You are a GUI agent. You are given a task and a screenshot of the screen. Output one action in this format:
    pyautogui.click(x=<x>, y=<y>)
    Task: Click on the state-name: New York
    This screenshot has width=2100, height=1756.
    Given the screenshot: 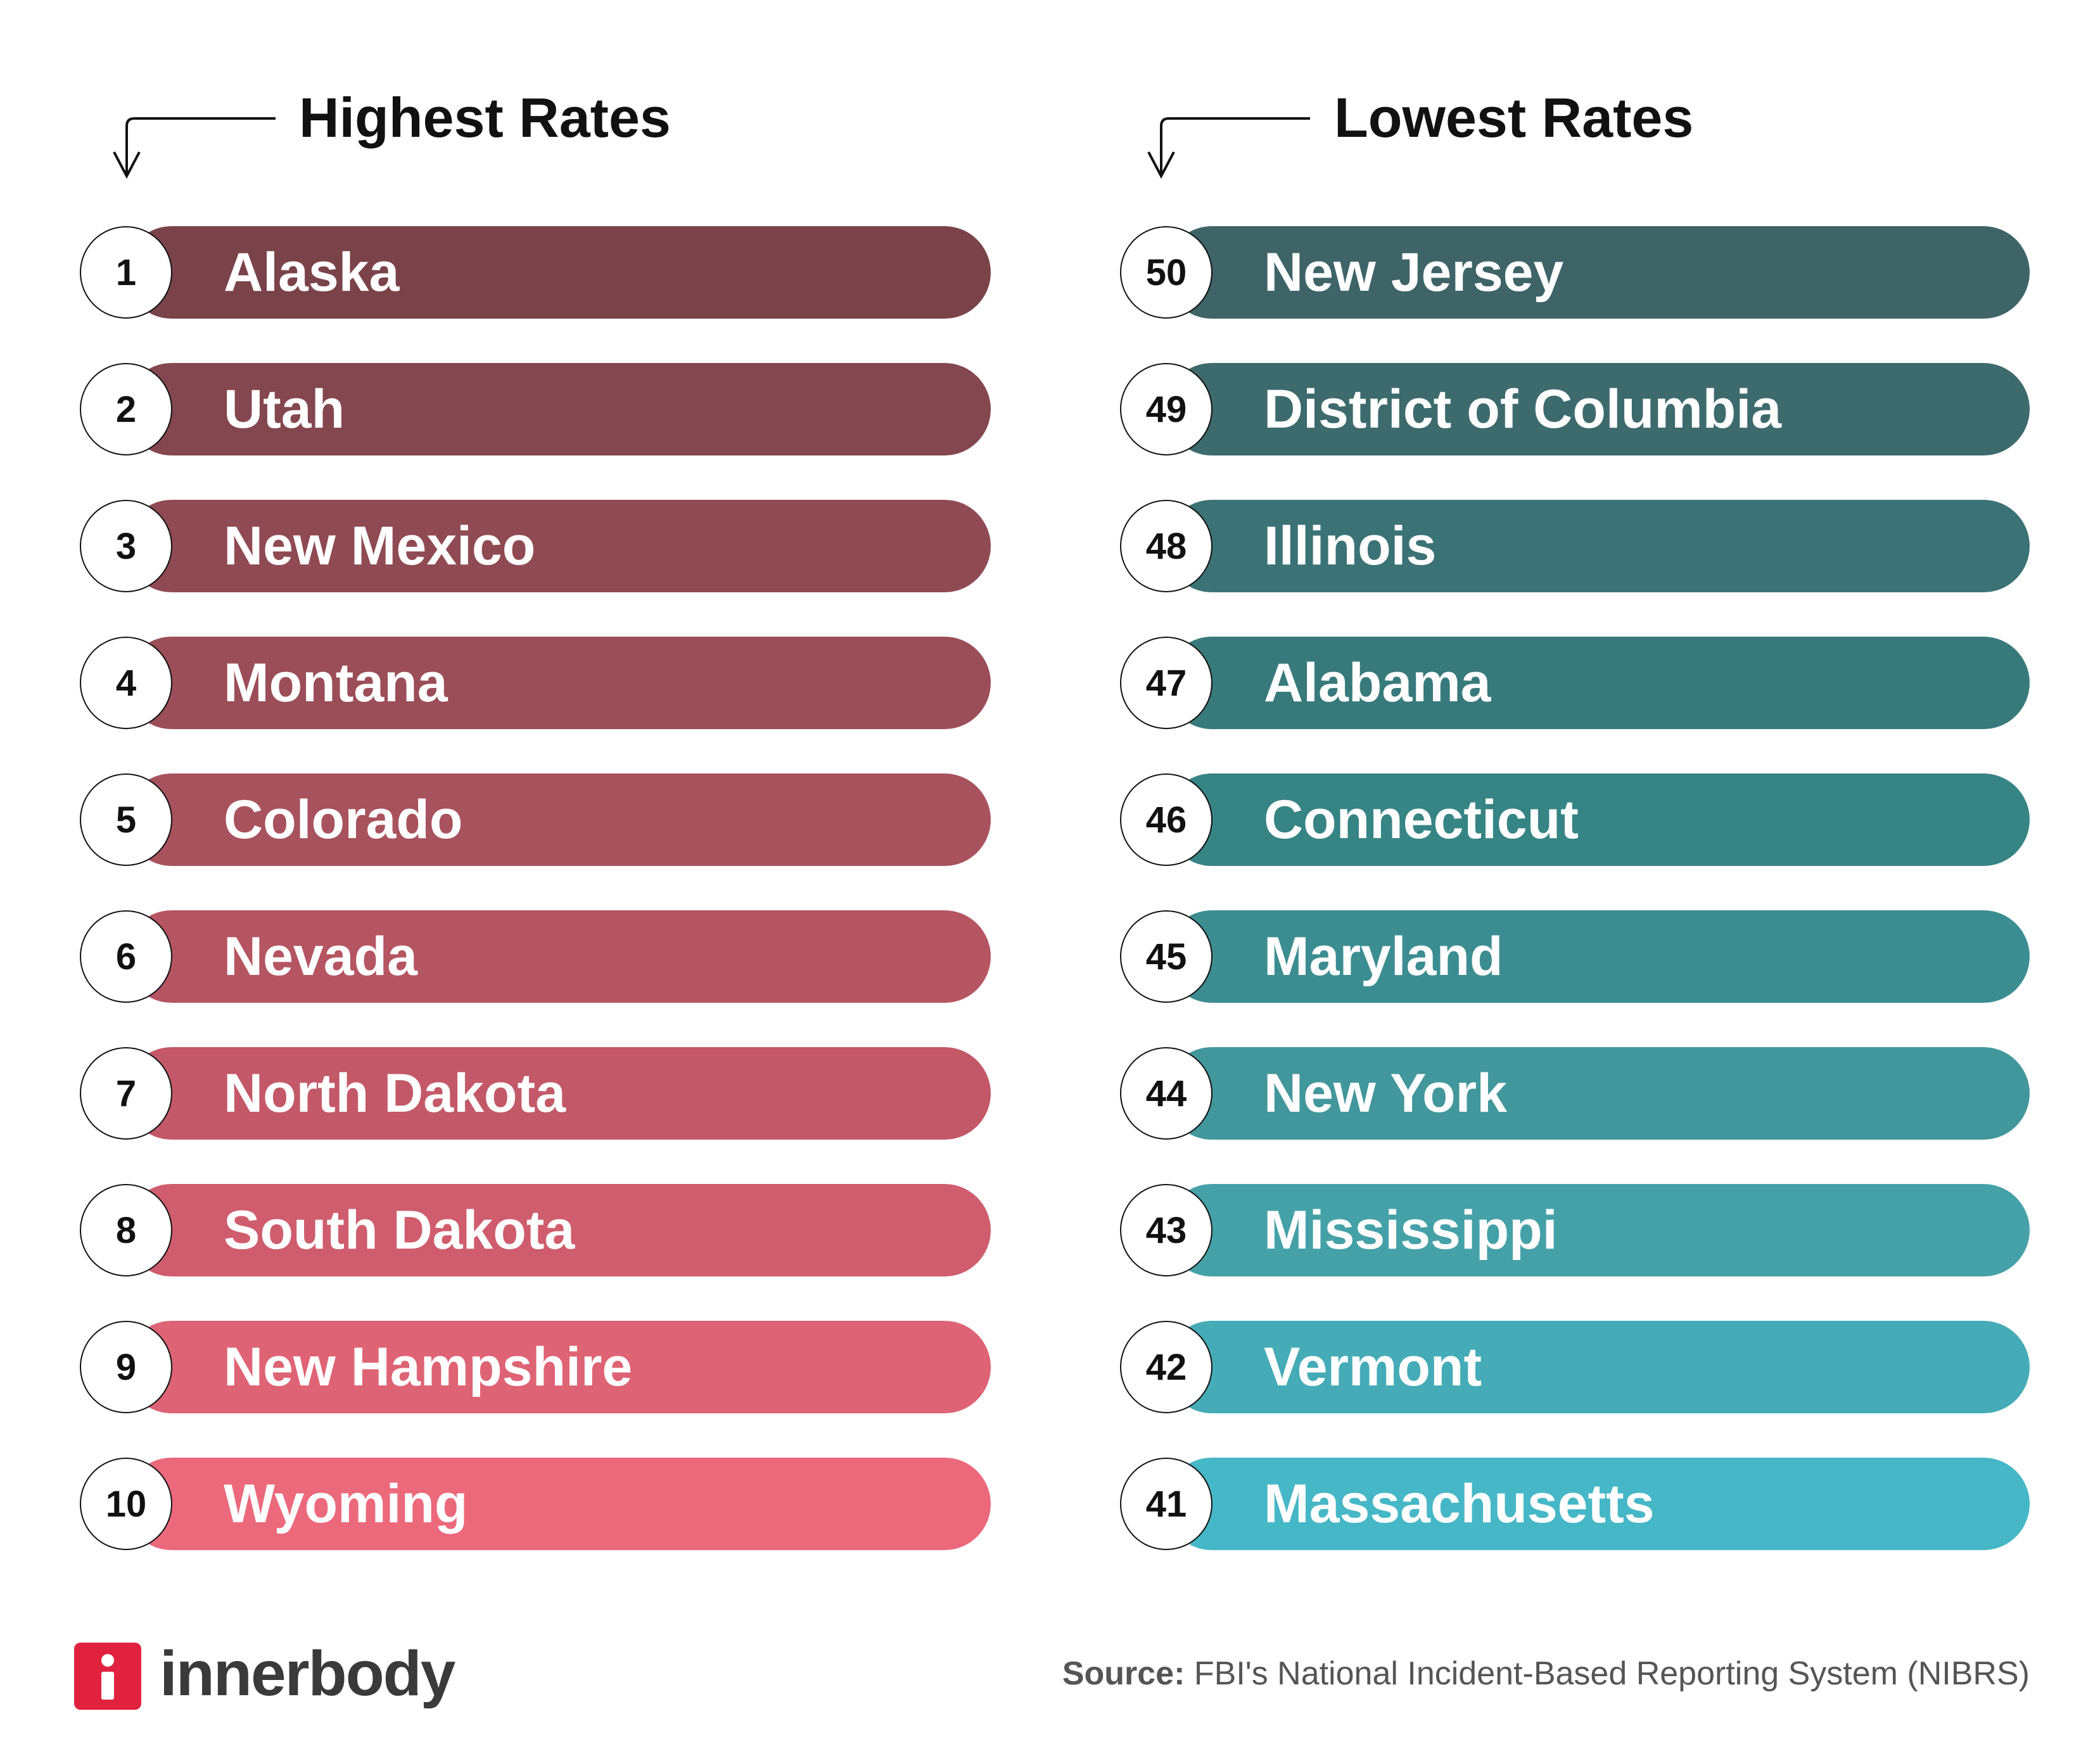 What is the action you would take?
    pyautogui.click(x=1385, y=1094)
    